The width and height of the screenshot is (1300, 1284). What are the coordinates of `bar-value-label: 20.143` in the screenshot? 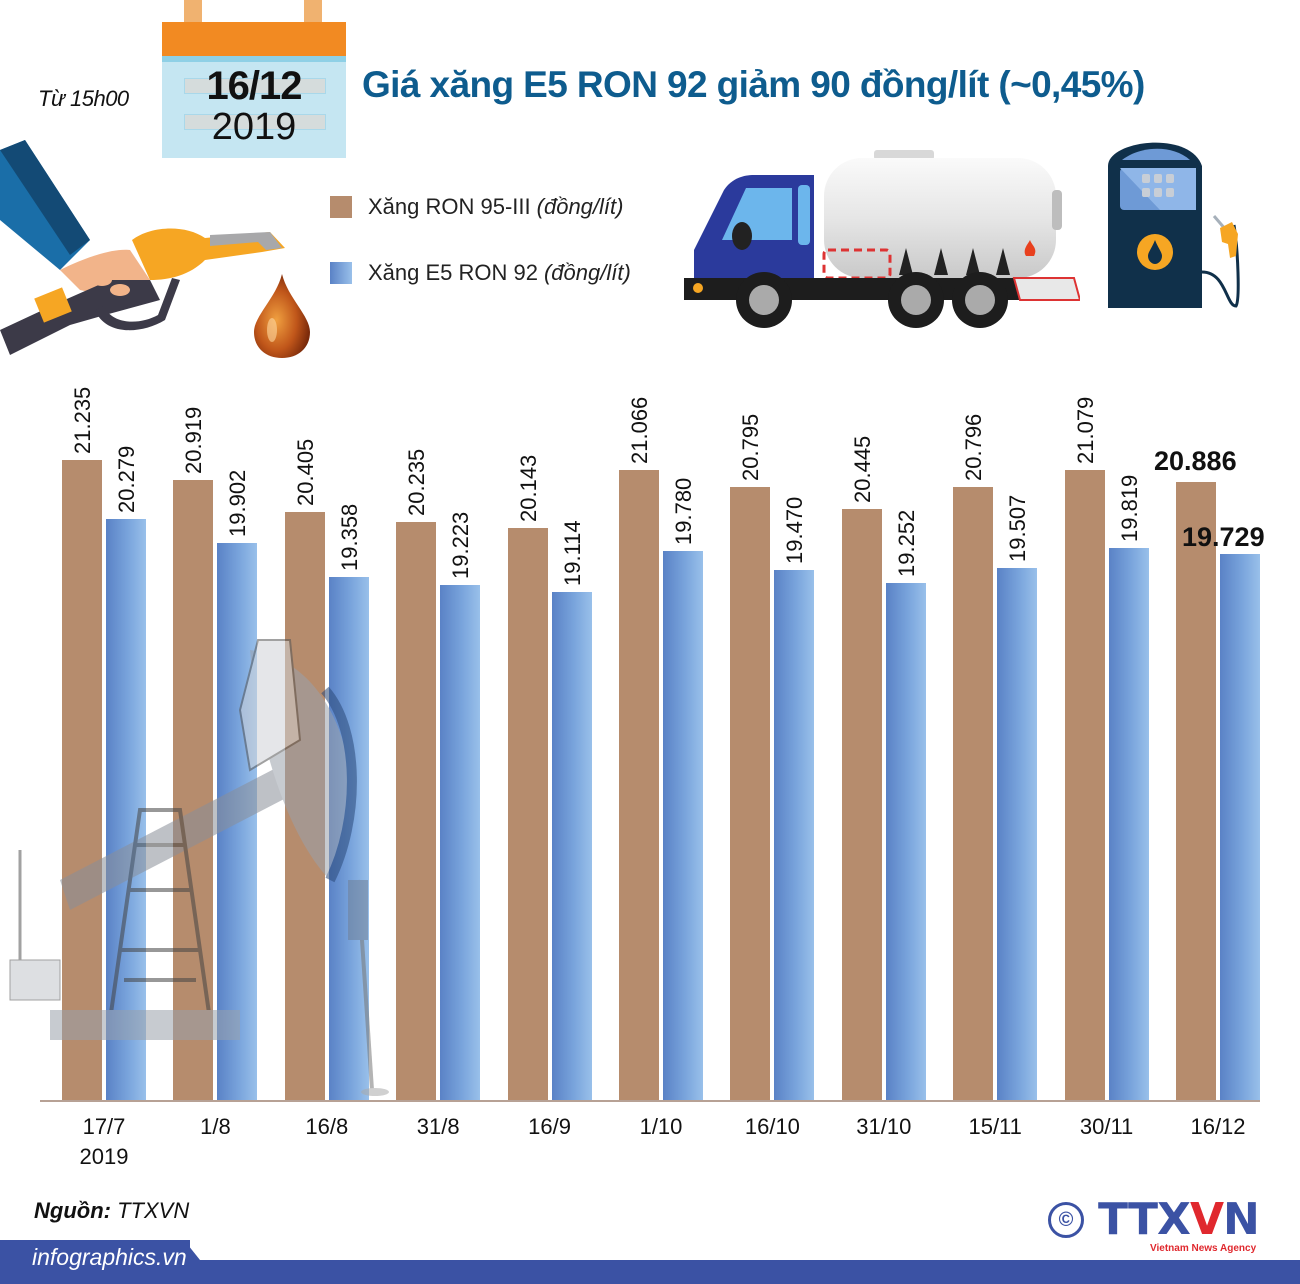 It's located at (528, 488).